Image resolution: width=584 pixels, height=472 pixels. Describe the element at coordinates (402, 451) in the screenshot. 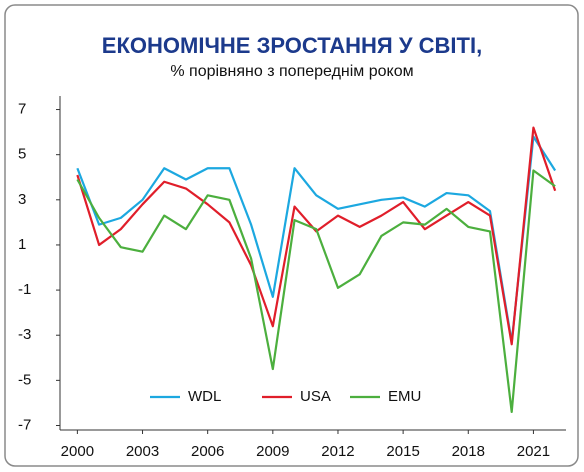

I see `x-tick-label: 2015` at that location.